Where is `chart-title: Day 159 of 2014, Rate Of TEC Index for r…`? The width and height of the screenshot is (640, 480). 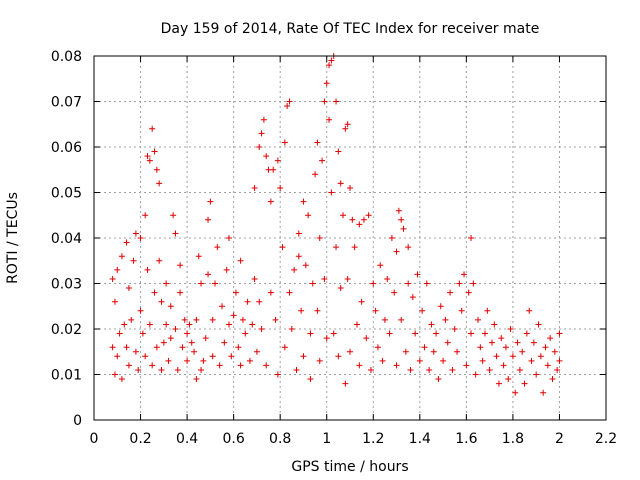
chart-title: Day 159 of 2014, Rate Of TEC Index for r… is located at coordinates (350, 29).